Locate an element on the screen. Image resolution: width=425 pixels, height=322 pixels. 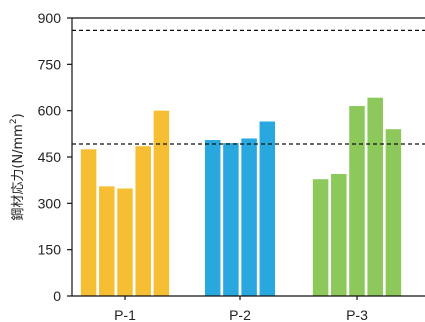
svg-text: 鋼材応力(N/mm2) is located at coordinates (17, 166).